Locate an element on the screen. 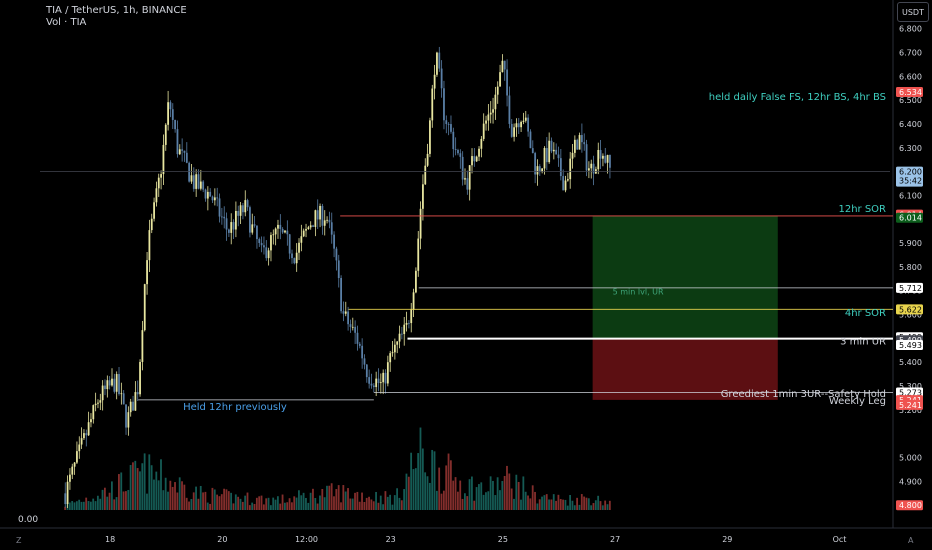 The image size is (932, 550). level-label: Greediest 1min 3UR--Safety Hold is located at coordinates (803, 394).